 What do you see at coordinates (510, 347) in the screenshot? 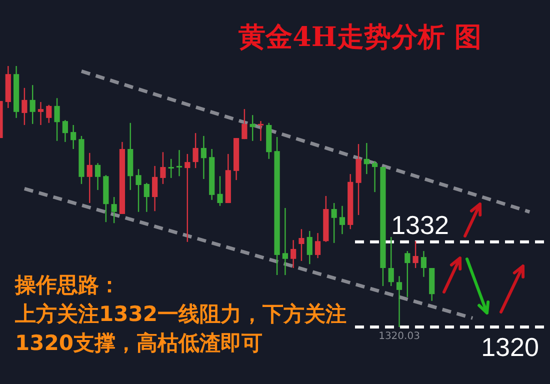
I see `text: 1320` at bounding box center [510, 347].